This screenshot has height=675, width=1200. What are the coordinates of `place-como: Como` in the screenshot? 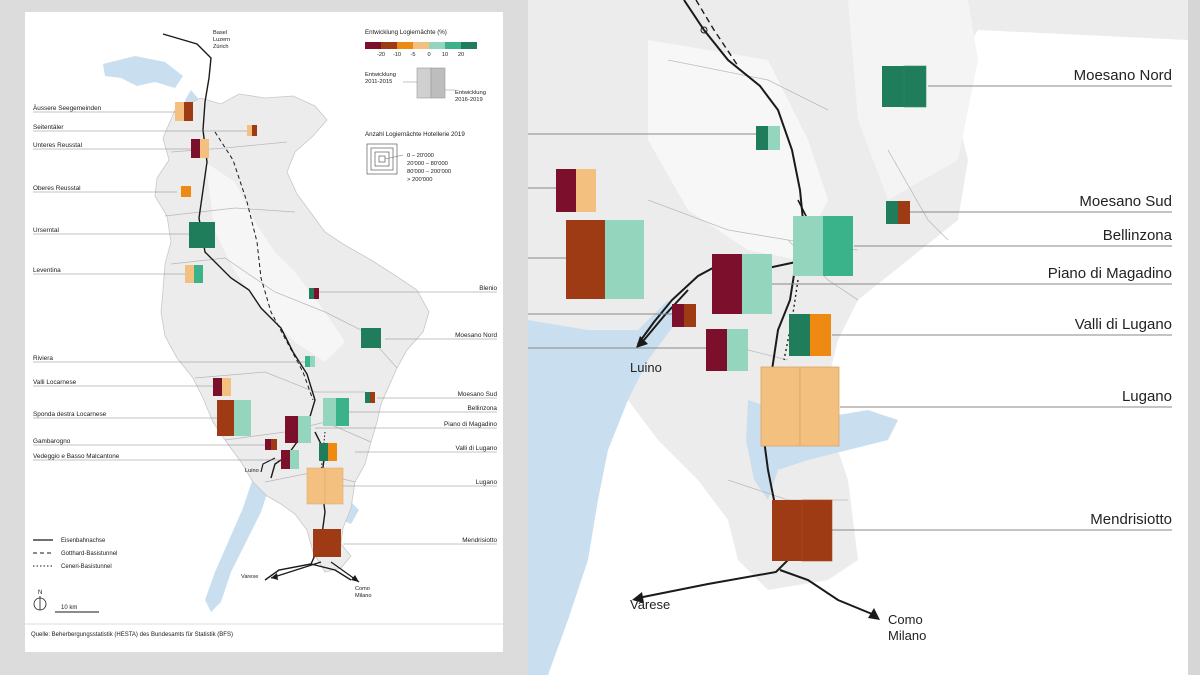 It's located at (362, 589).